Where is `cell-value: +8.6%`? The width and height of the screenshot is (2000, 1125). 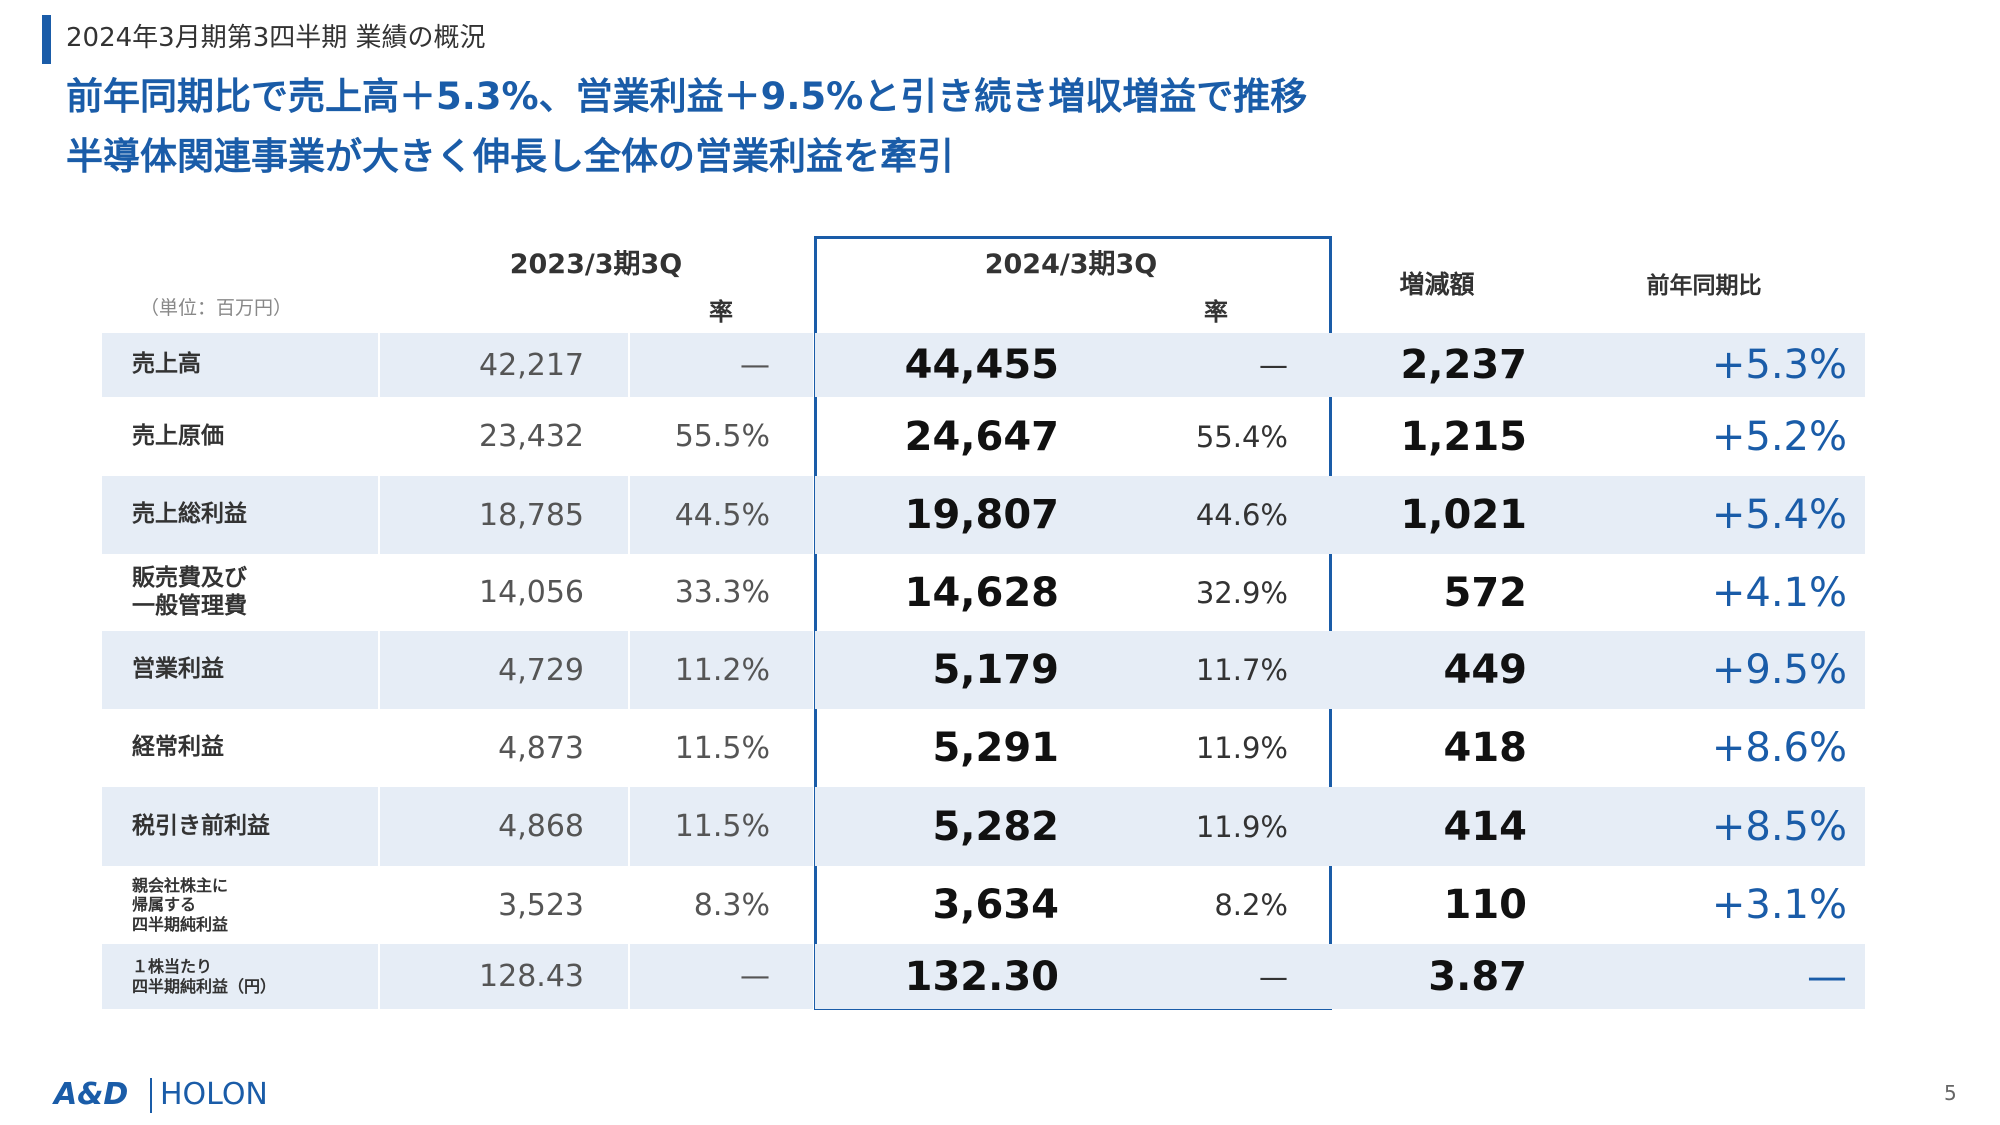
cell-value: +8.6% is located at coordinates (1779, 748).